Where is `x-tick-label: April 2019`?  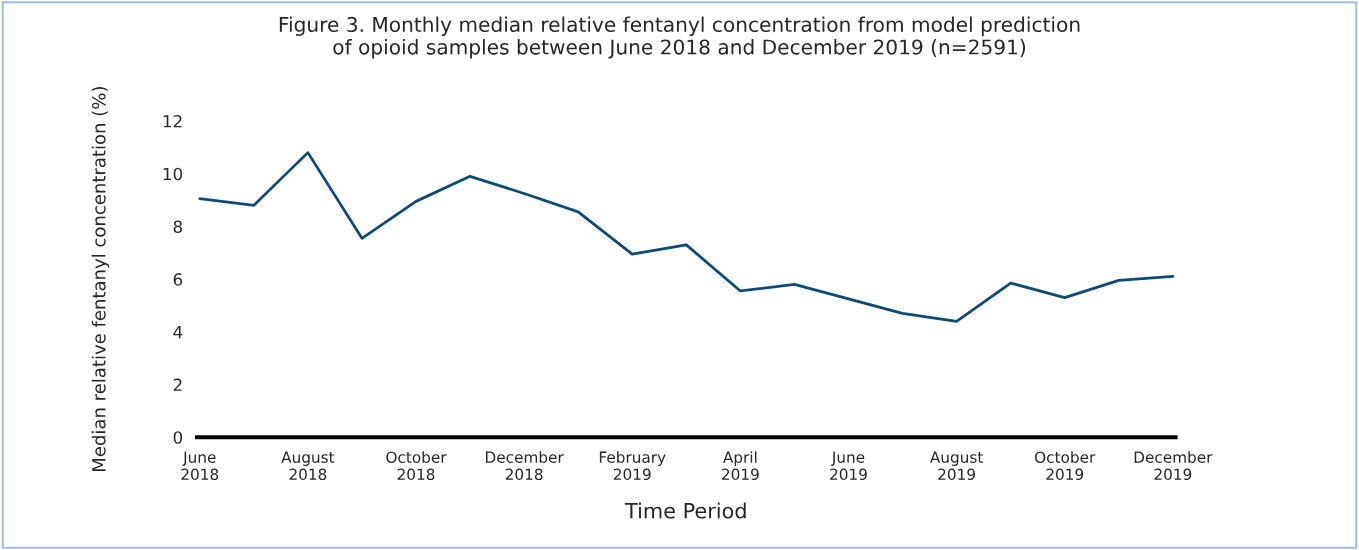 x-tick-label: April 2019 is located at coordinates (740, 466).